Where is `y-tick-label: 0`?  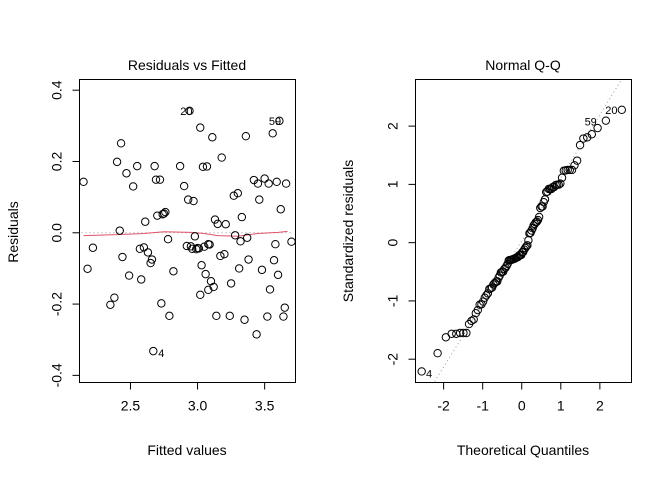 y-tick-label: 0 is located at coordinates (393, 243).